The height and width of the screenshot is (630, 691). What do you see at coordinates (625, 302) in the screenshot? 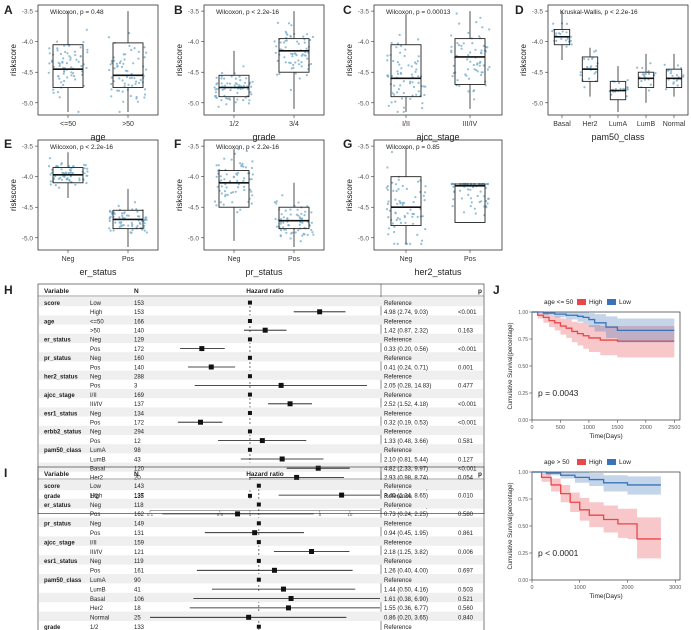
I see `legend-label-low: Low` at bounding box center [625, 302].